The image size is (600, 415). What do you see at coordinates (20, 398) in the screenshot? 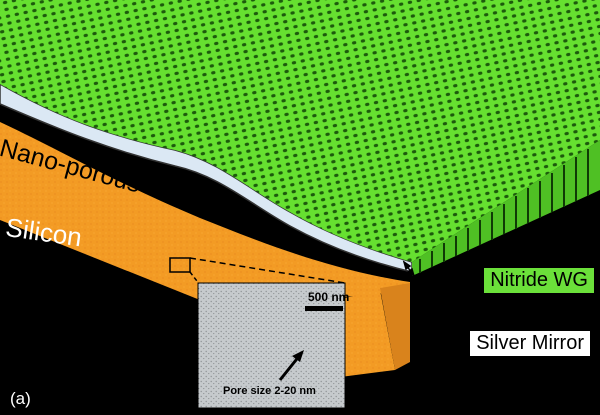
I see `panel-label: (a)` at bounding box center [20, 398].